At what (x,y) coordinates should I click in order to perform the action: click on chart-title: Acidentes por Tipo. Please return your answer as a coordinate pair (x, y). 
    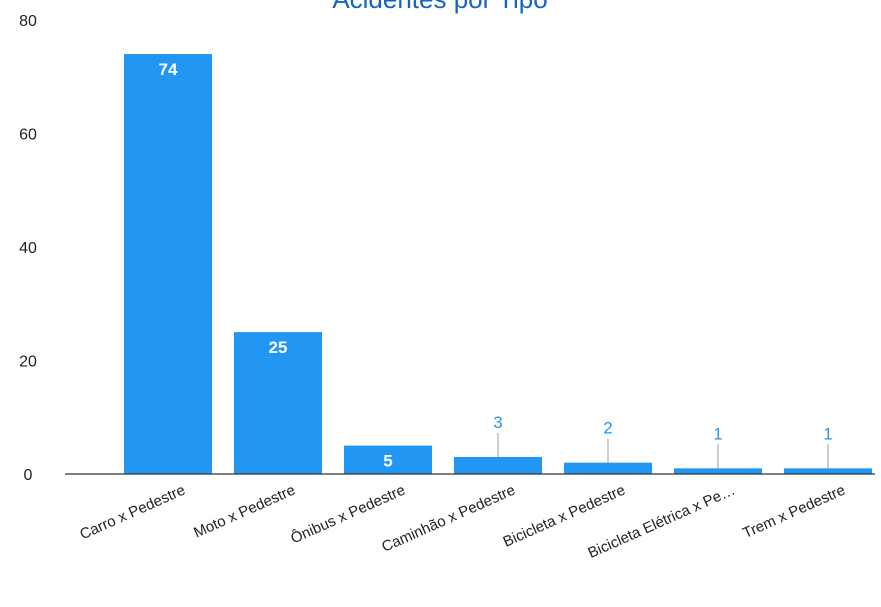
    Looking at the image, I should click on (439, 7).